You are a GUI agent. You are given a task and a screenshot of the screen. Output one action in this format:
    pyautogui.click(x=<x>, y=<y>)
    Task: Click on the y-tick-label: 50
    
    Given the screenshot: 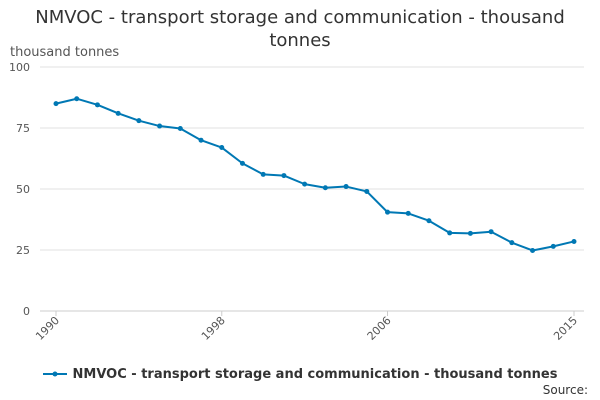 What is the action you would take?
    pyautogui.click(x=23, y=189)
    